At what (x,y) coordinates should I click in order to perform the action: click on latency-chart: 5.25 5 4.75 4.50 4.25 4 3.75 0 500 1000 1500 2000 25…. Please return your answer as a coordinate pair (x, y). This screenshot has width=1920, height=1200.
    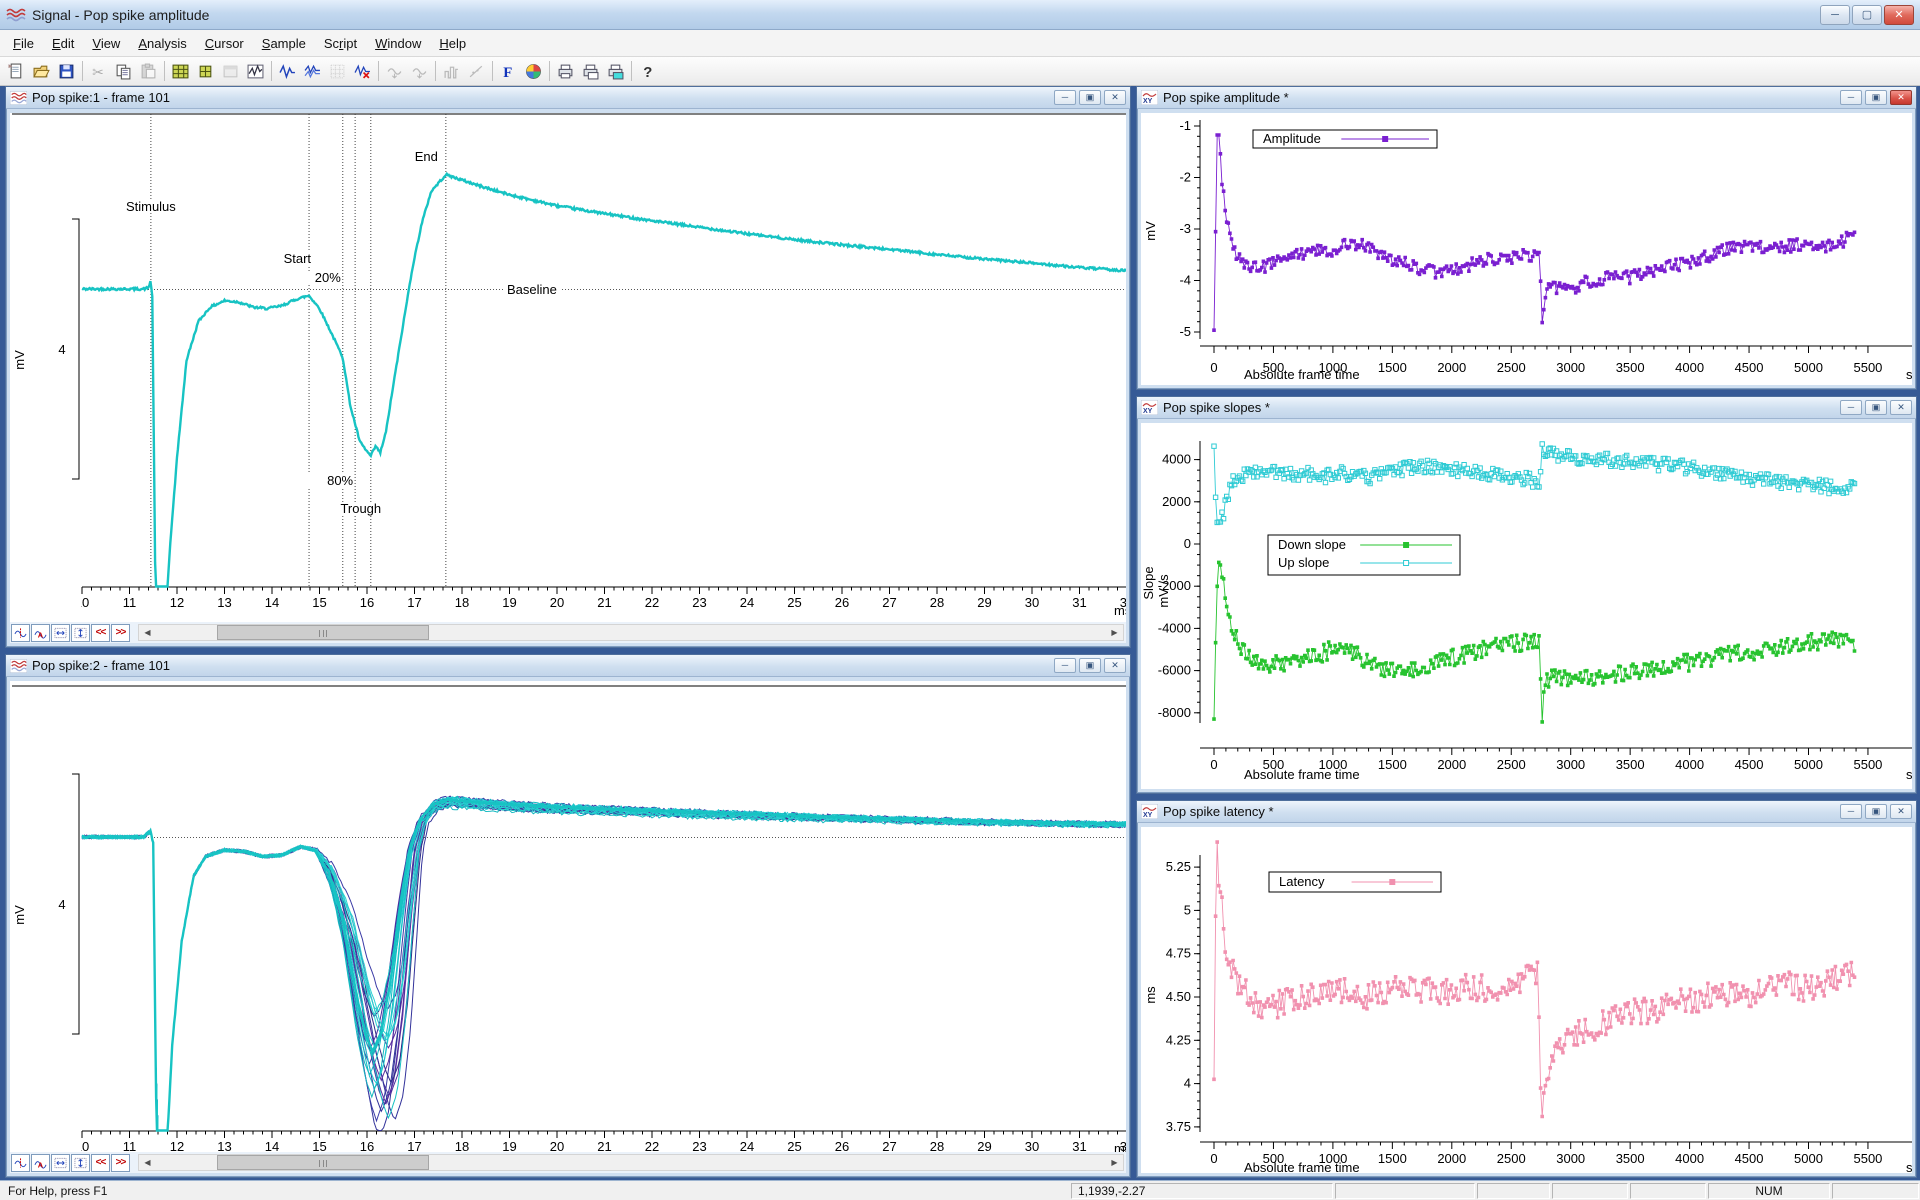
    Looking at the image, I should click on (1526, 1000).